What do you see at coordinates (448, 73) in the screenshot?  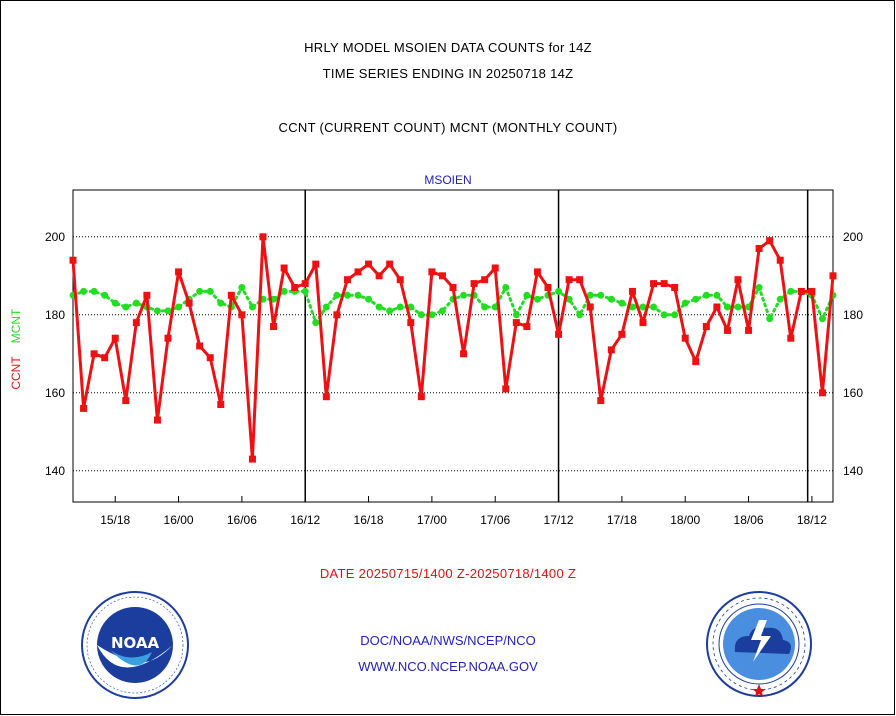 I see `chart-title-line2: TIME SERIES ENDING IN 20250718 14Z` at bounding box center [448, 73].